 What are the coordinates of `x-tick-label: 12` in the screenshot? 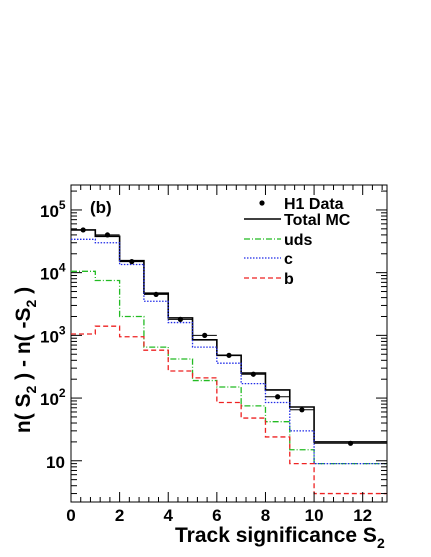 It's located at (362, 515).